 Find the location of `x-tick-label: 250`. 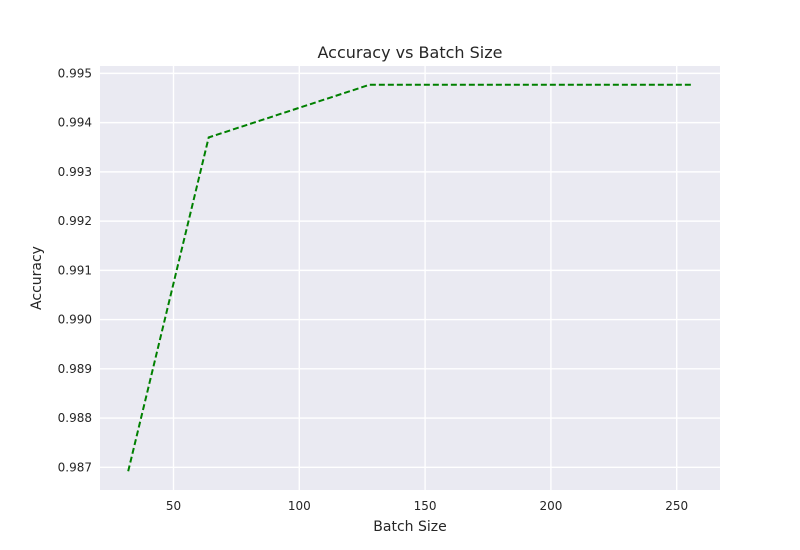

x-tick-label: 250 is located at coordinates (676, 506).